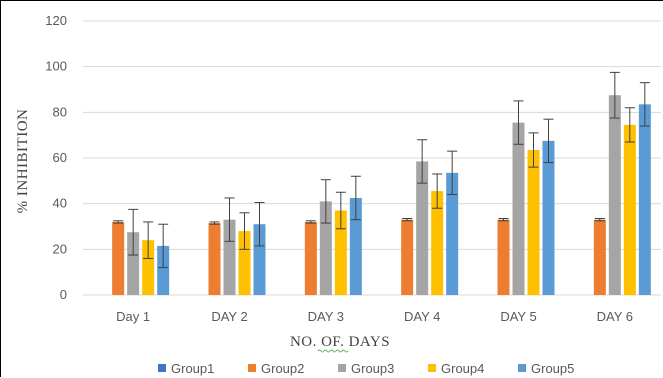 The width and height of the screenshot is (663, 378). I want to click on y-tick-label: 40, so click(60, 203).